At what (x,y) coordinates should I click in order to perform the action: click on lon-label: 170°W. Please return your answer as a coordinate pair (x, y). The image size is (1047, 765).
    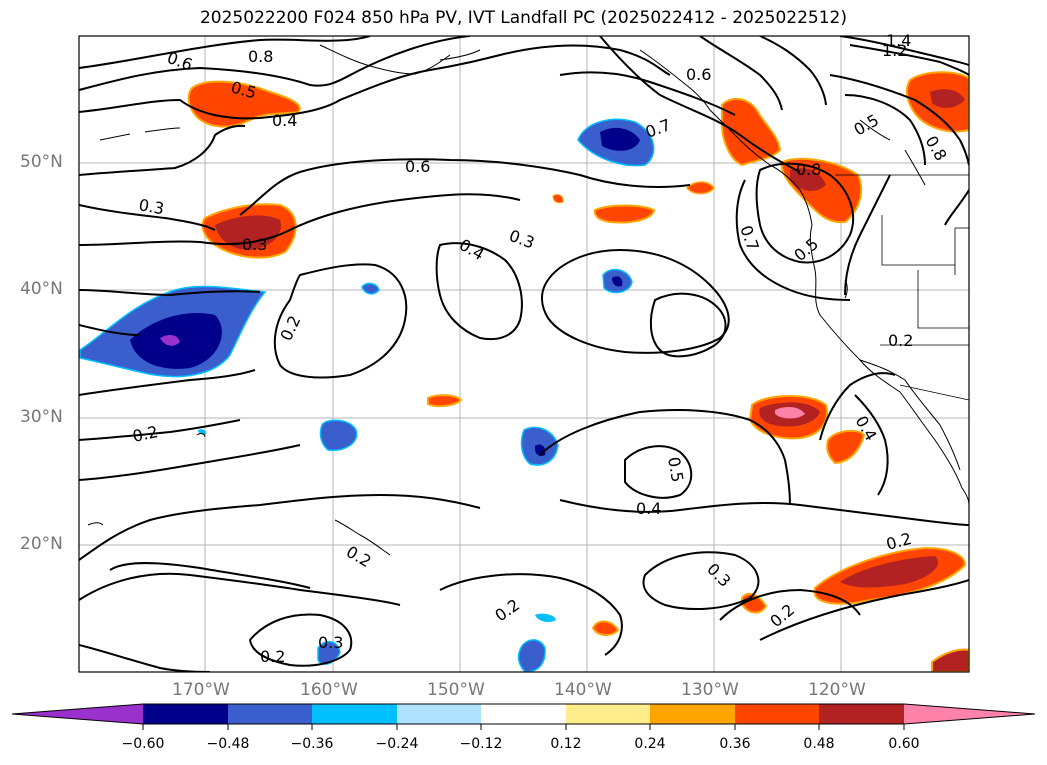
    Looking at the image, I should click on (201, 690).